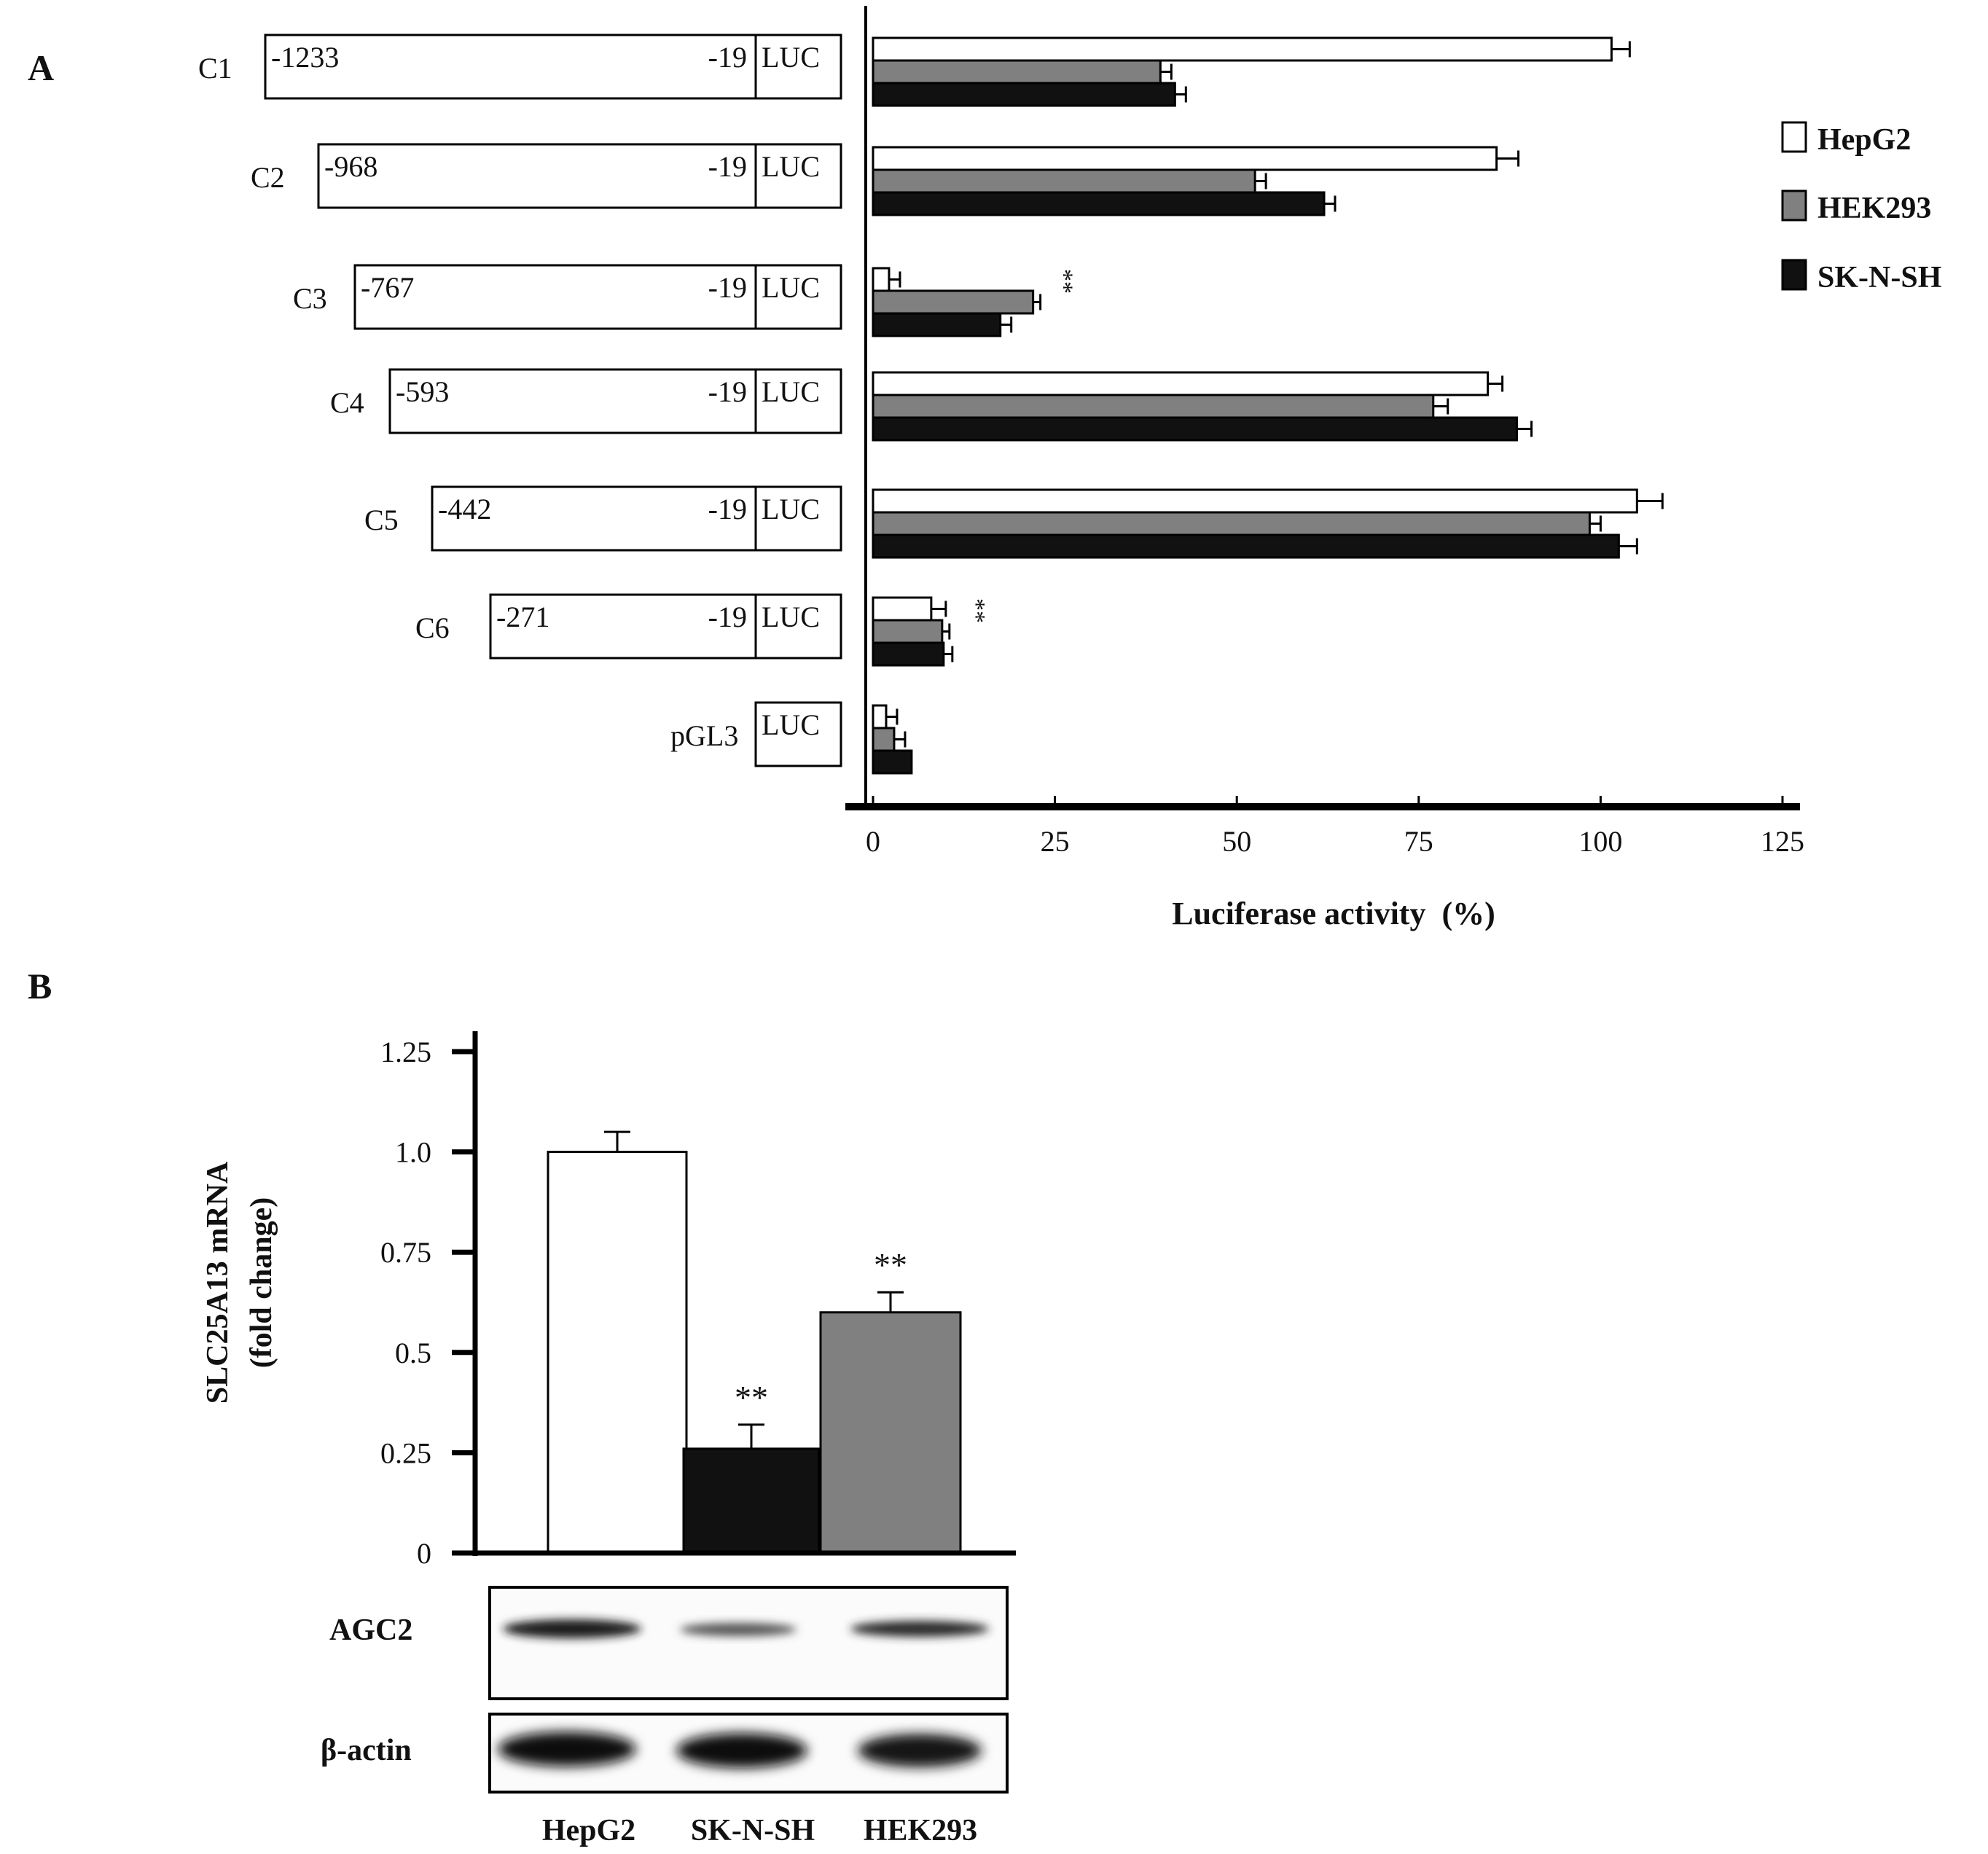 Image resolution: width=1988 pixels, height=1854 pixels. Describe the element at coordinates (218, 1282) in the screenshot. I see `y-axis-title-line1: SLC25A13 mRNA` at that location.